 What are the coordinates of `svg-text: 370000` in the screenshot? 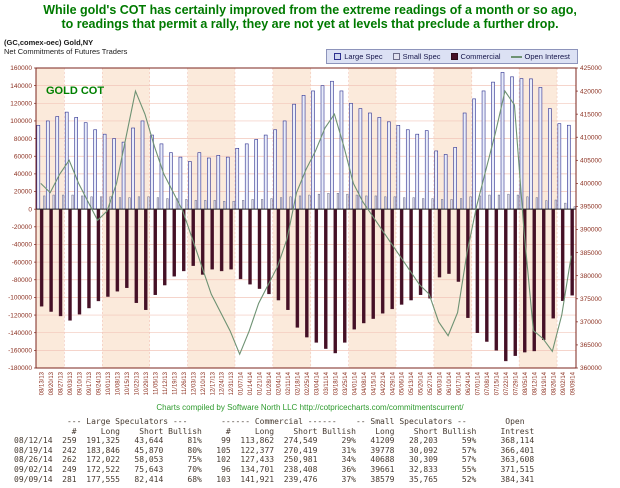 It's located at (591, 322).